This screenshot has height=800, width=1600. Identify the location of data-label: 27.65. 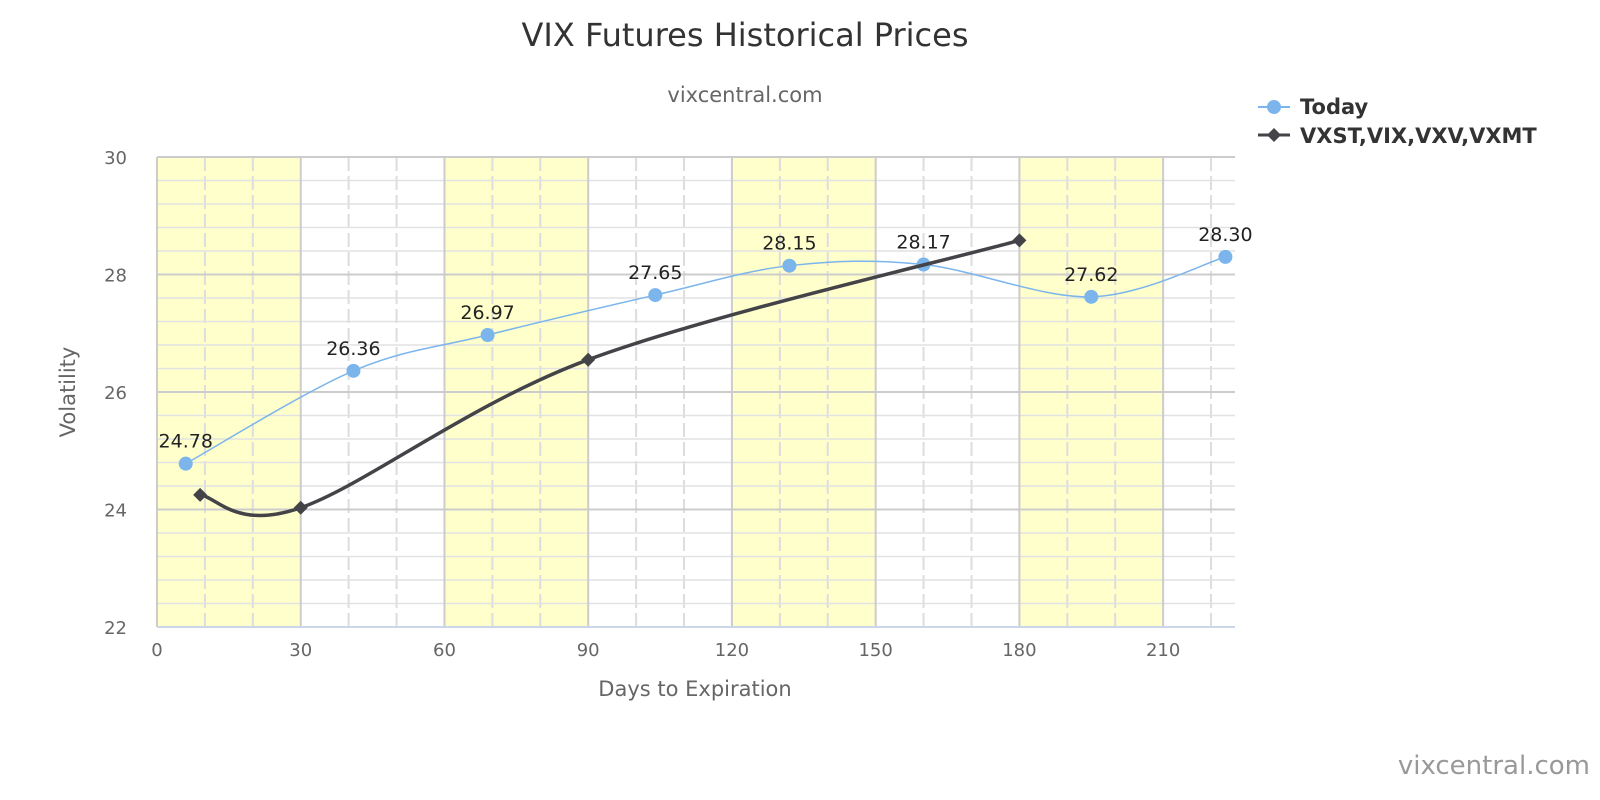
(655, 273).